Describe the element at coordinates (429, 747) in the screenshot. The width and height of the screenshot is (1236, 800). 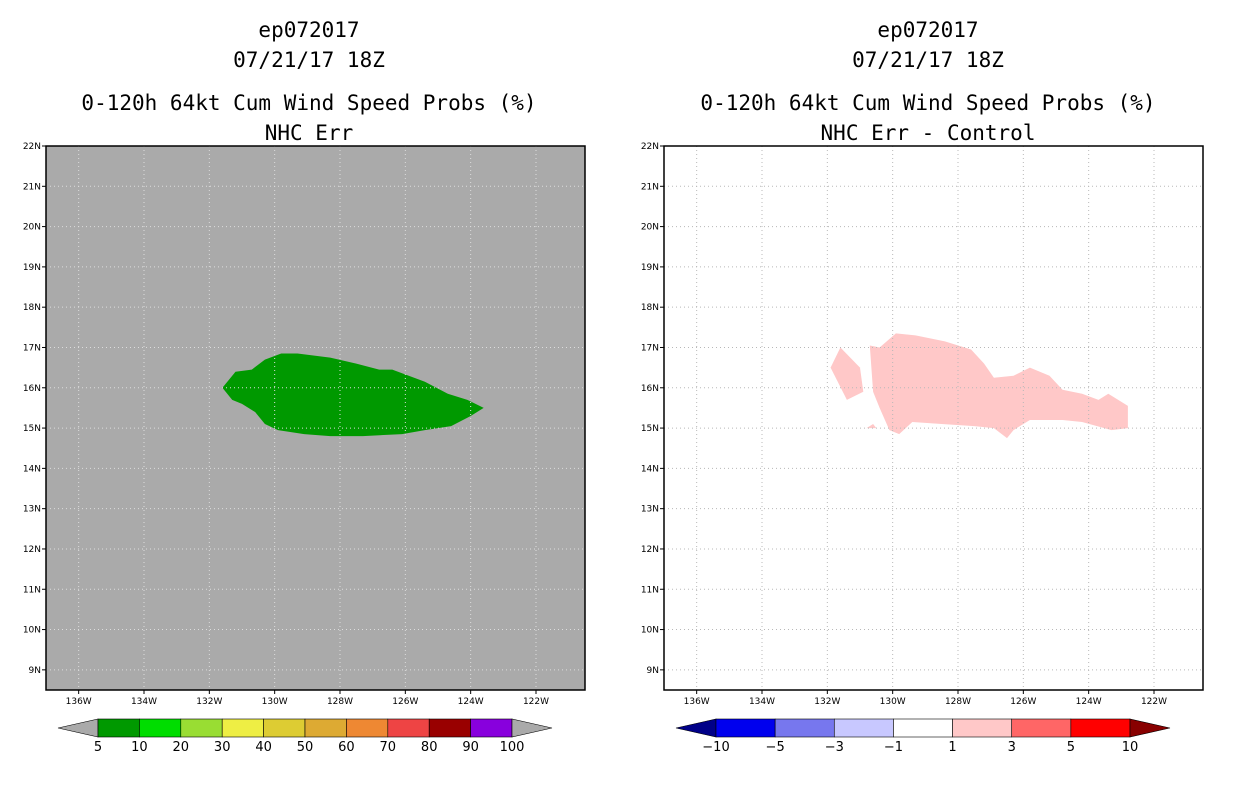
I see `colorbar-label: 80` at that location.